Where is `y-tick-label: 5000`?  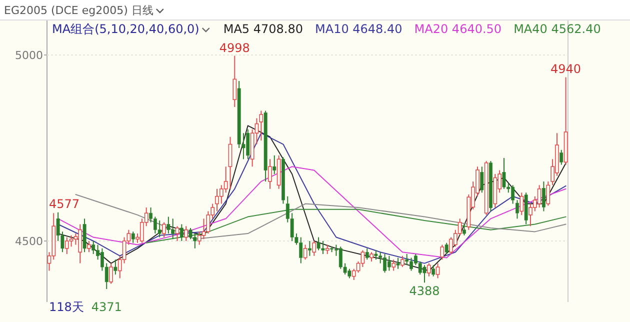 y-tick-label: 5000 is located at coordinates (29, 55).